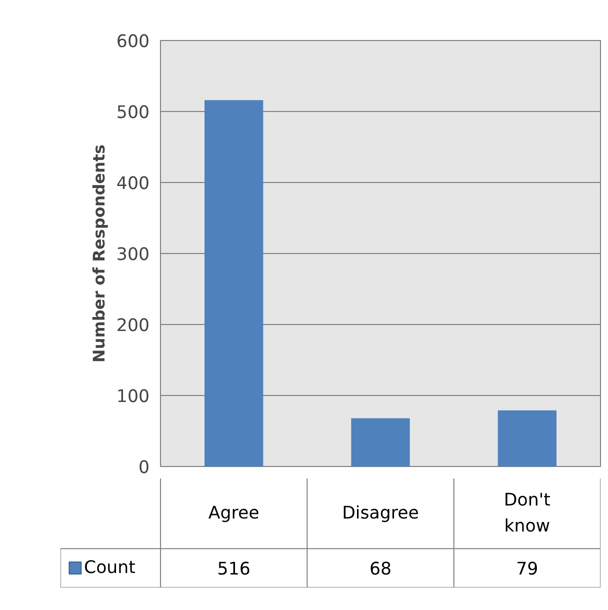  What do you see at coordinates (98, 253) in the screenshot?
I see `y-axis-title: Number of Respondents` at bounding box center [98, 253].